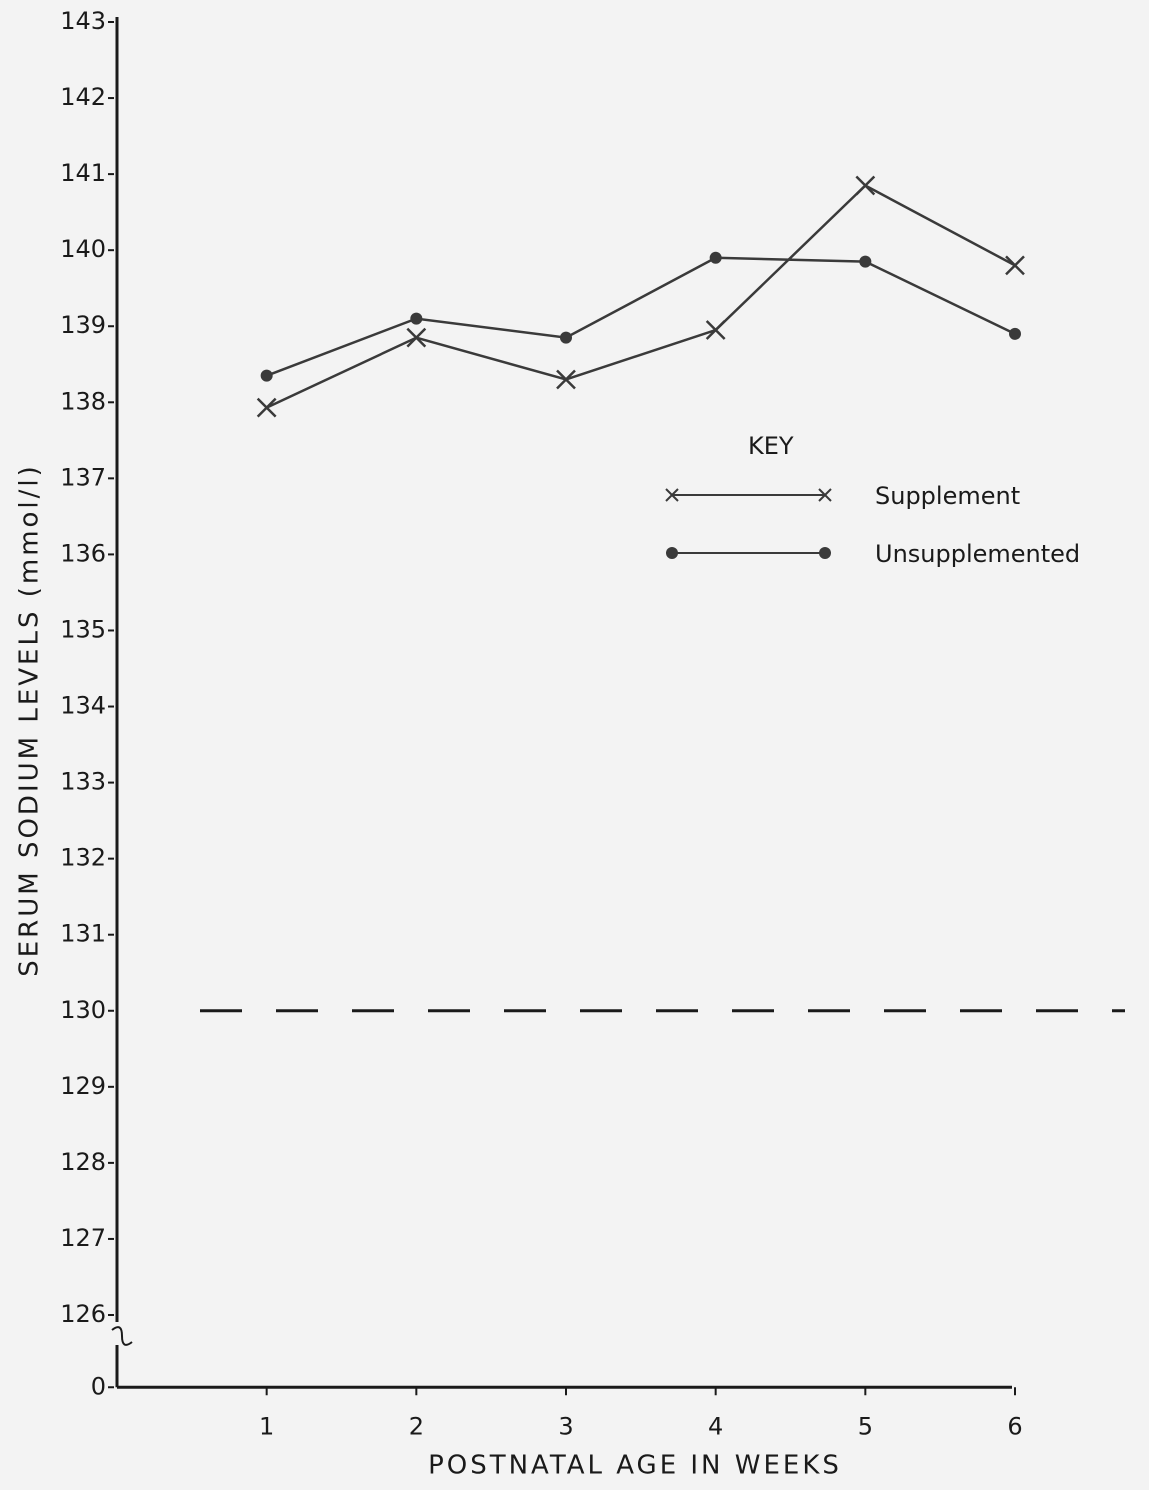  I want to click on x-tick-label: 6, so click(1014, 1426).